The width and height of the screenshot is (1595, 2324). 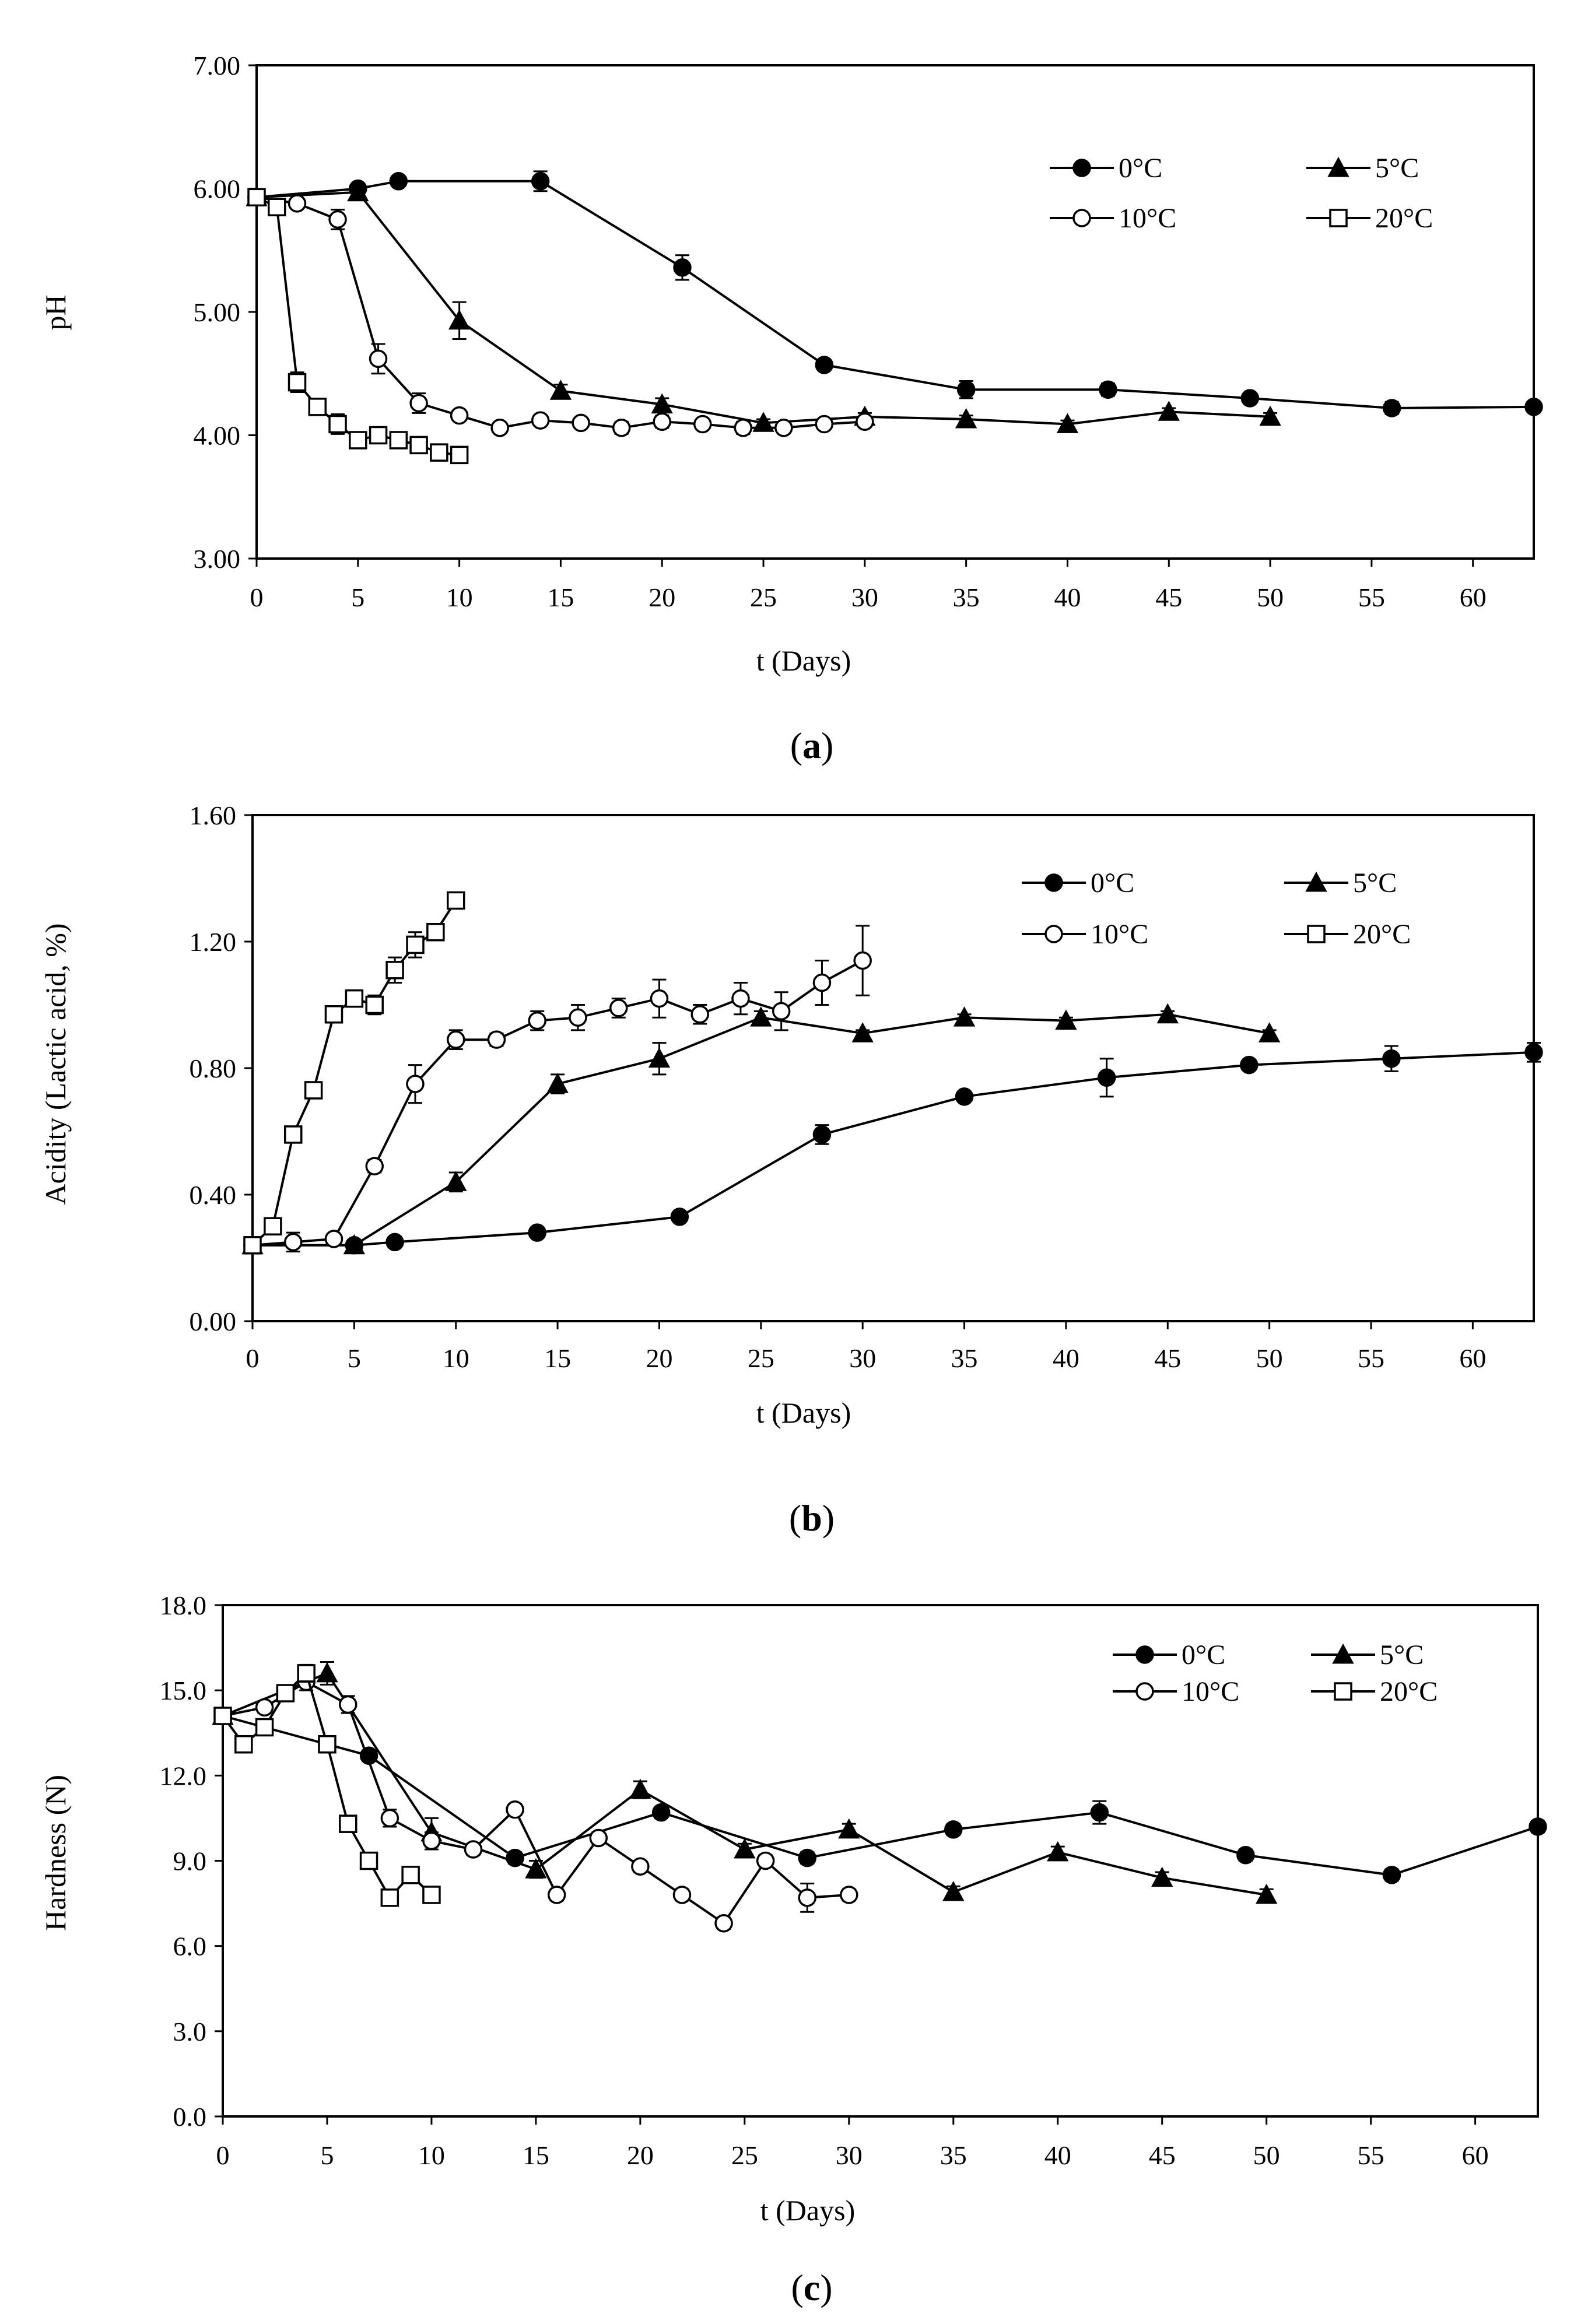 I want to click on legend-label: 20°C, so click(x=1404, y=218).